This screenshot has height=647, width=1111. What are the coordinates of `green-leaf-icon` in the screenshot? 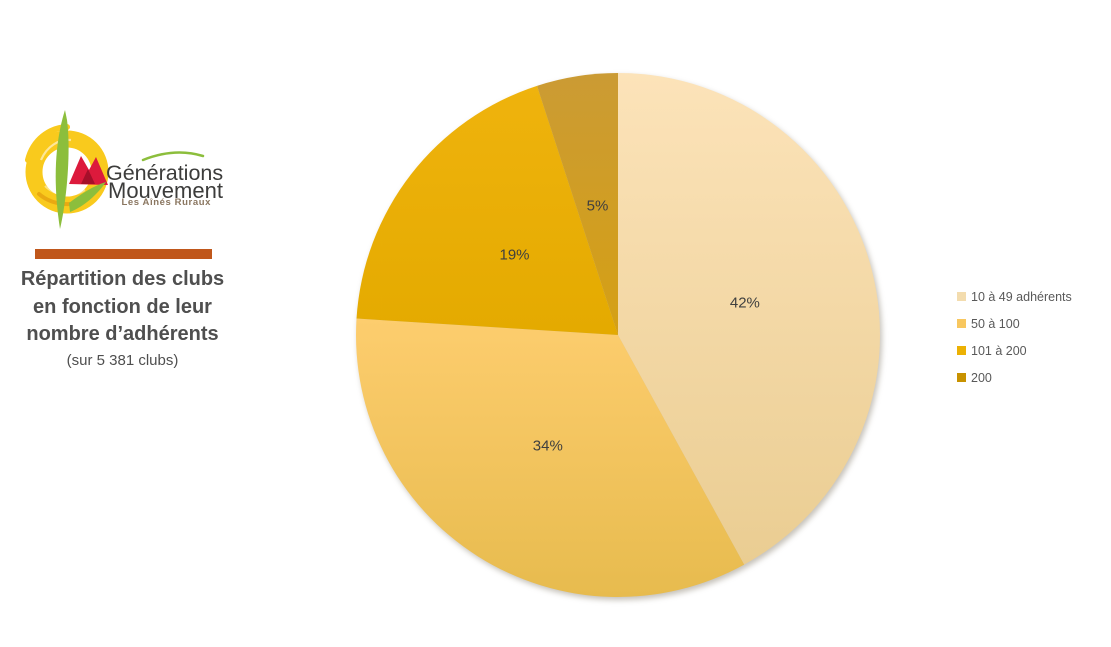 It's located at (130, 169).